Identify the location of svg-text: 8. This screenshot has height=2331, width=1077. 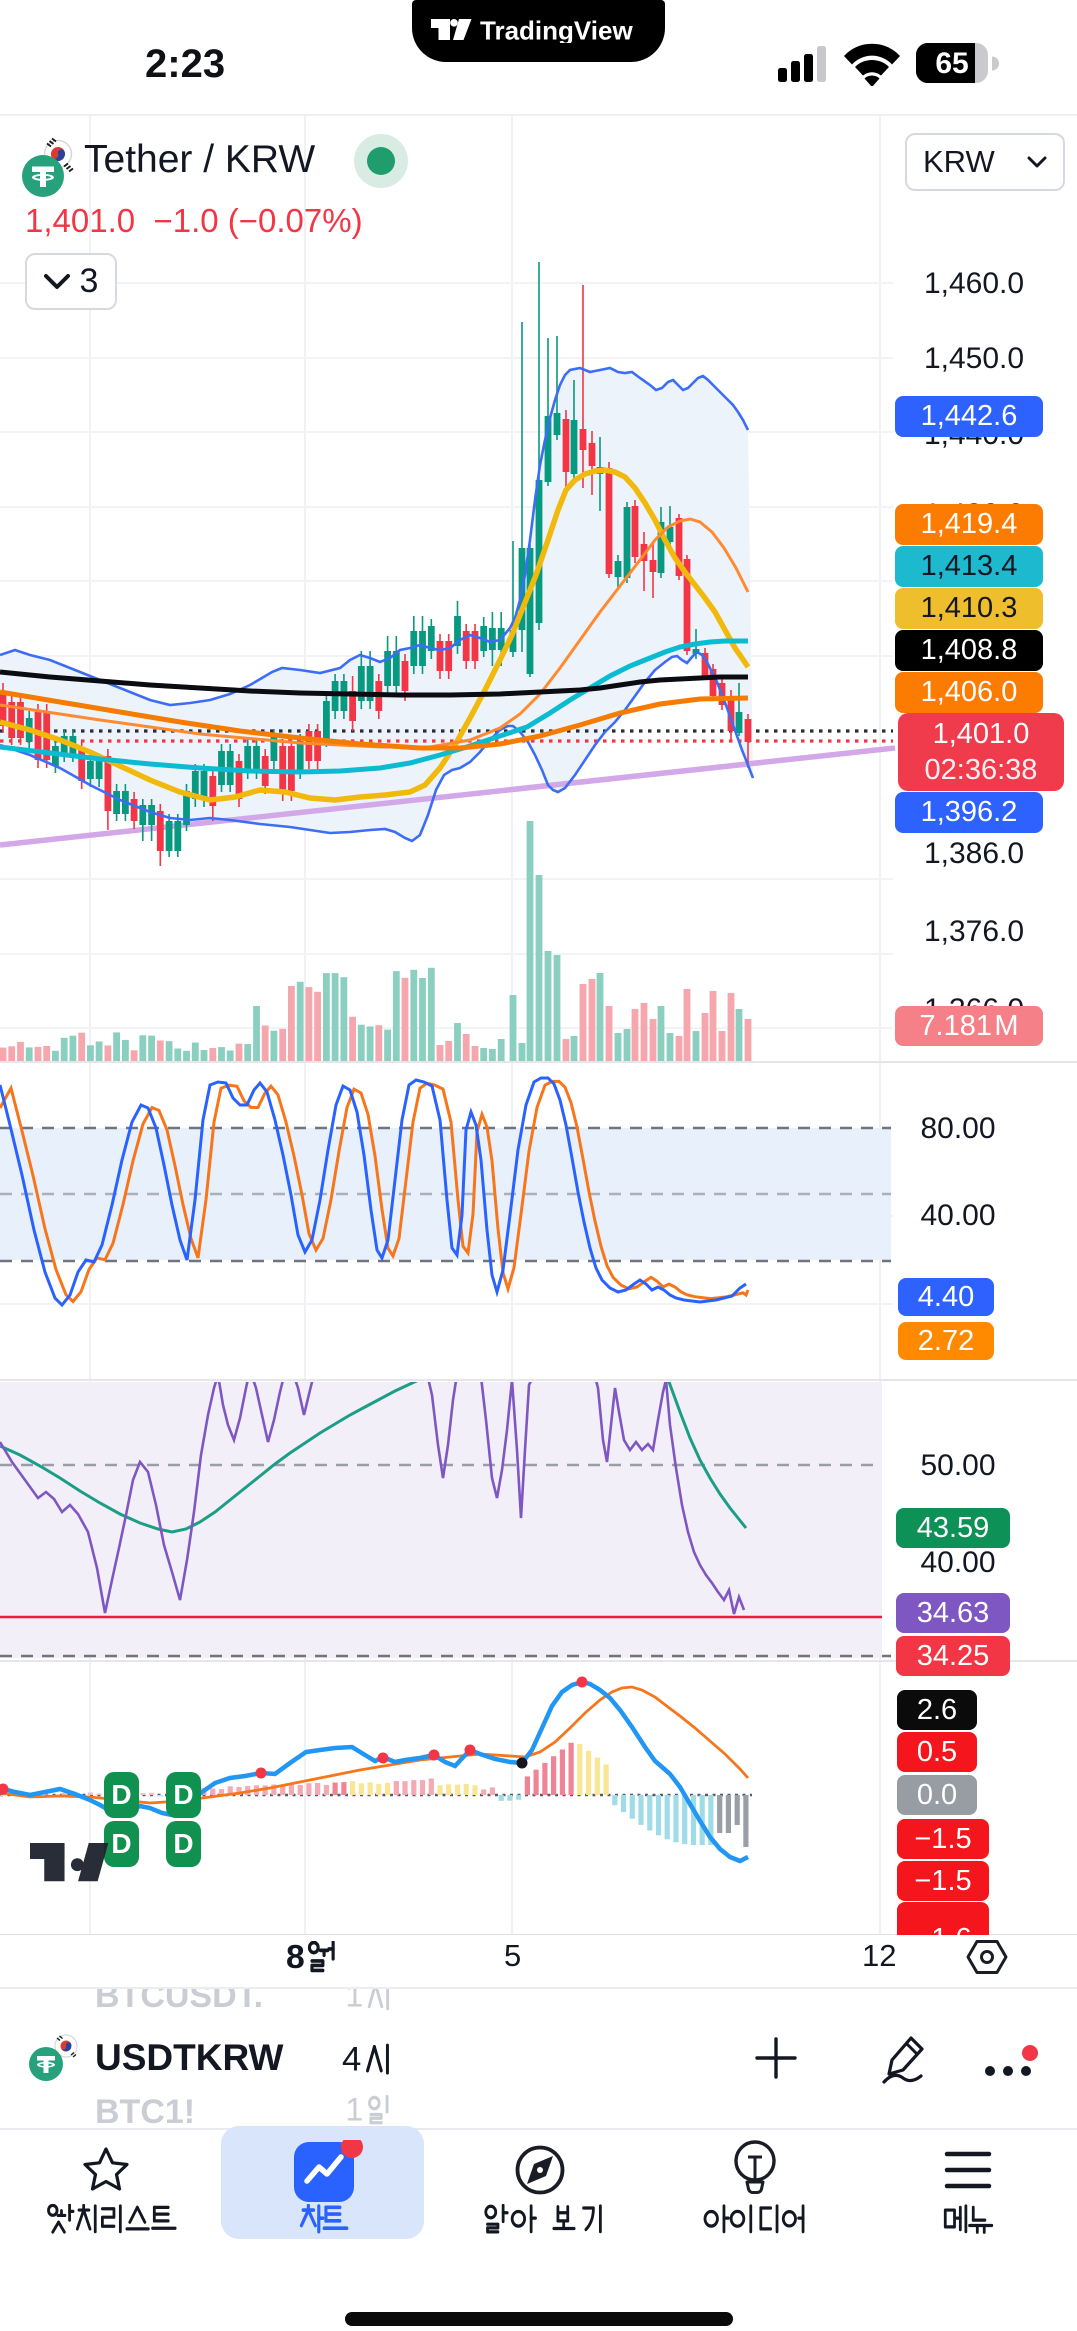
(295, 1958).